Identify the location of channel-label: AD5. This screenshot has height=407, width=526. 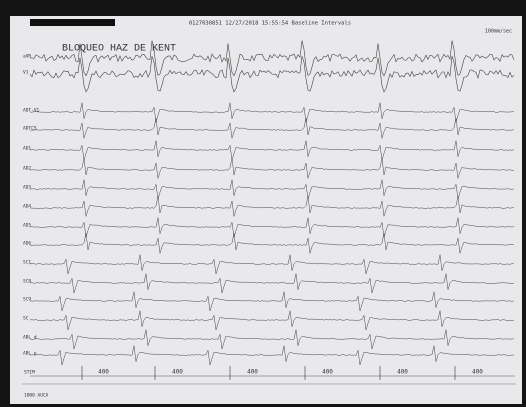
(27, 226).